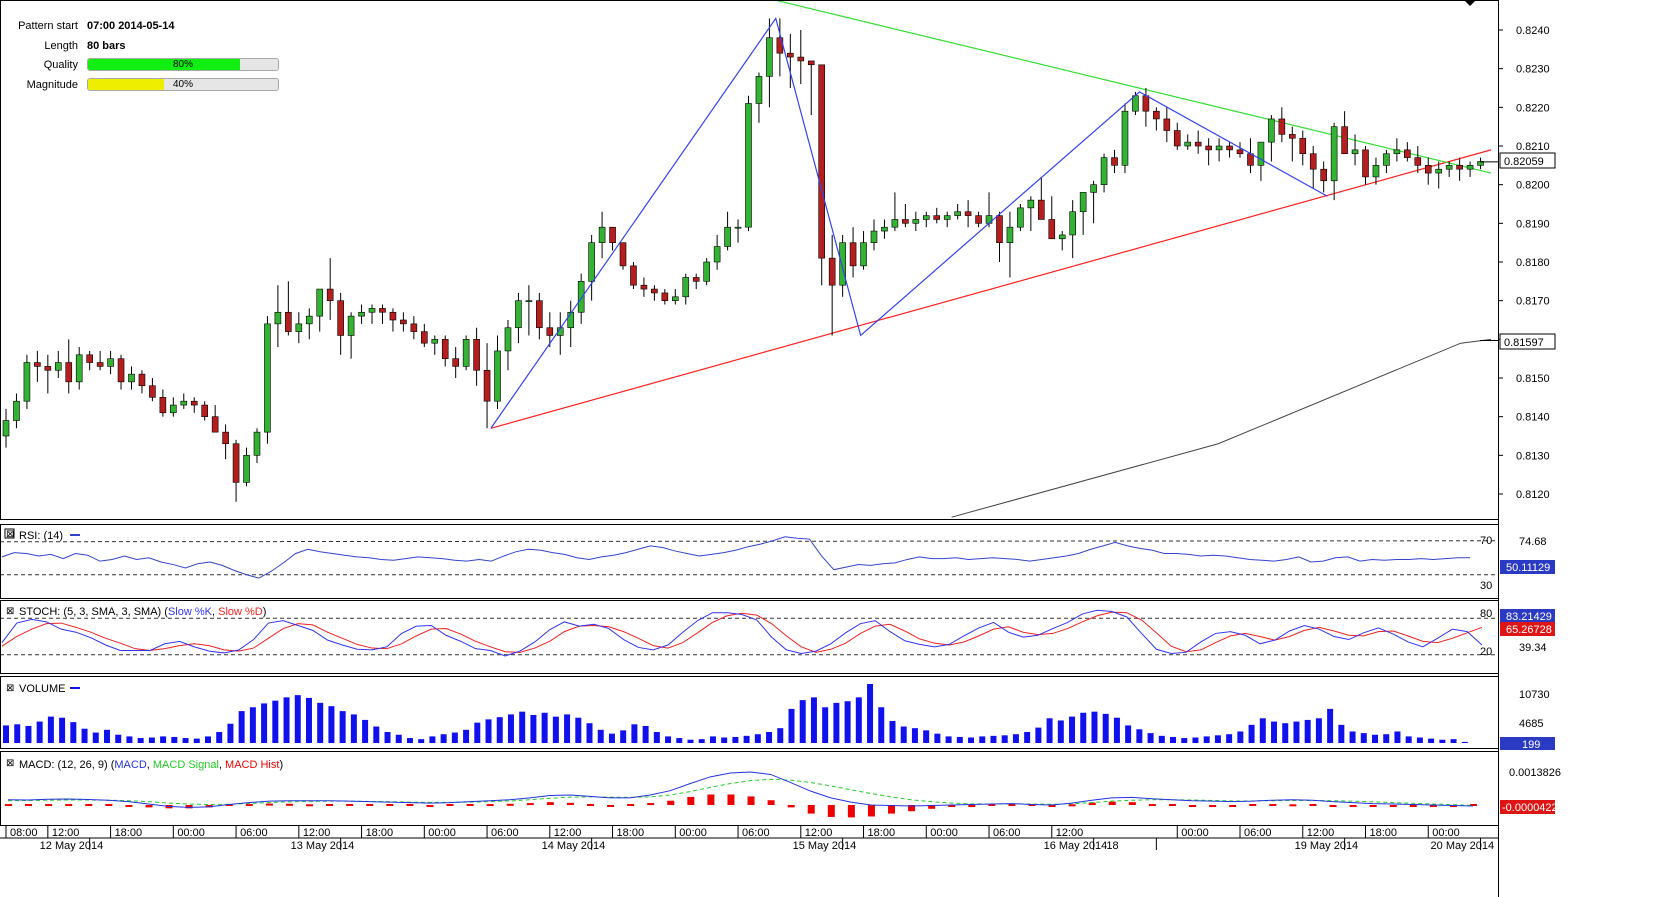 This screenshot has height=897, width=1655. What do you see at coordinates (741, 794) in the screenshot?
I see `macd-panel` at bounding box center [741, 794].